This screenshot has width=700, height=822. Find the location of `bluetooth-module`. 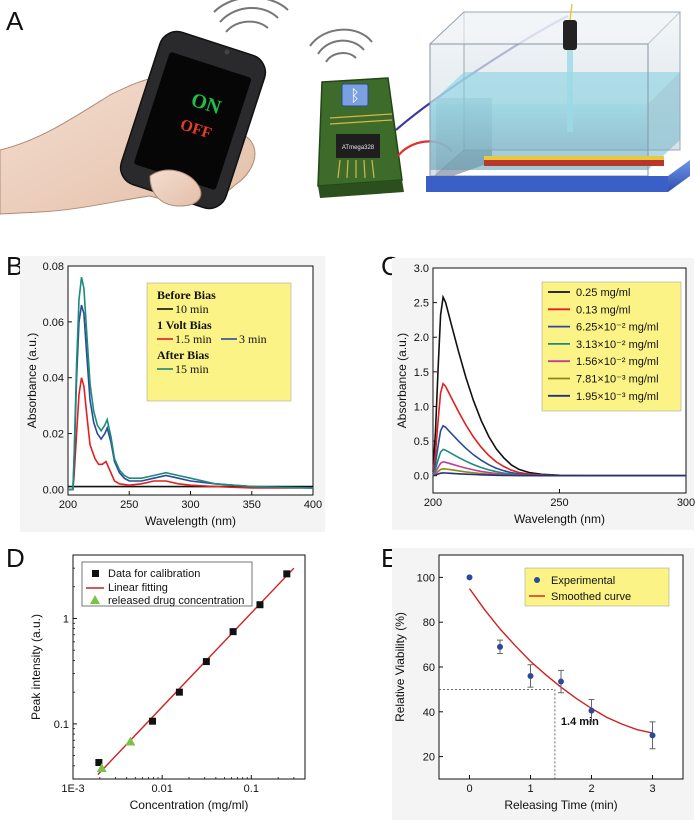

bluetooth-module is located at coordinates (355, 95).